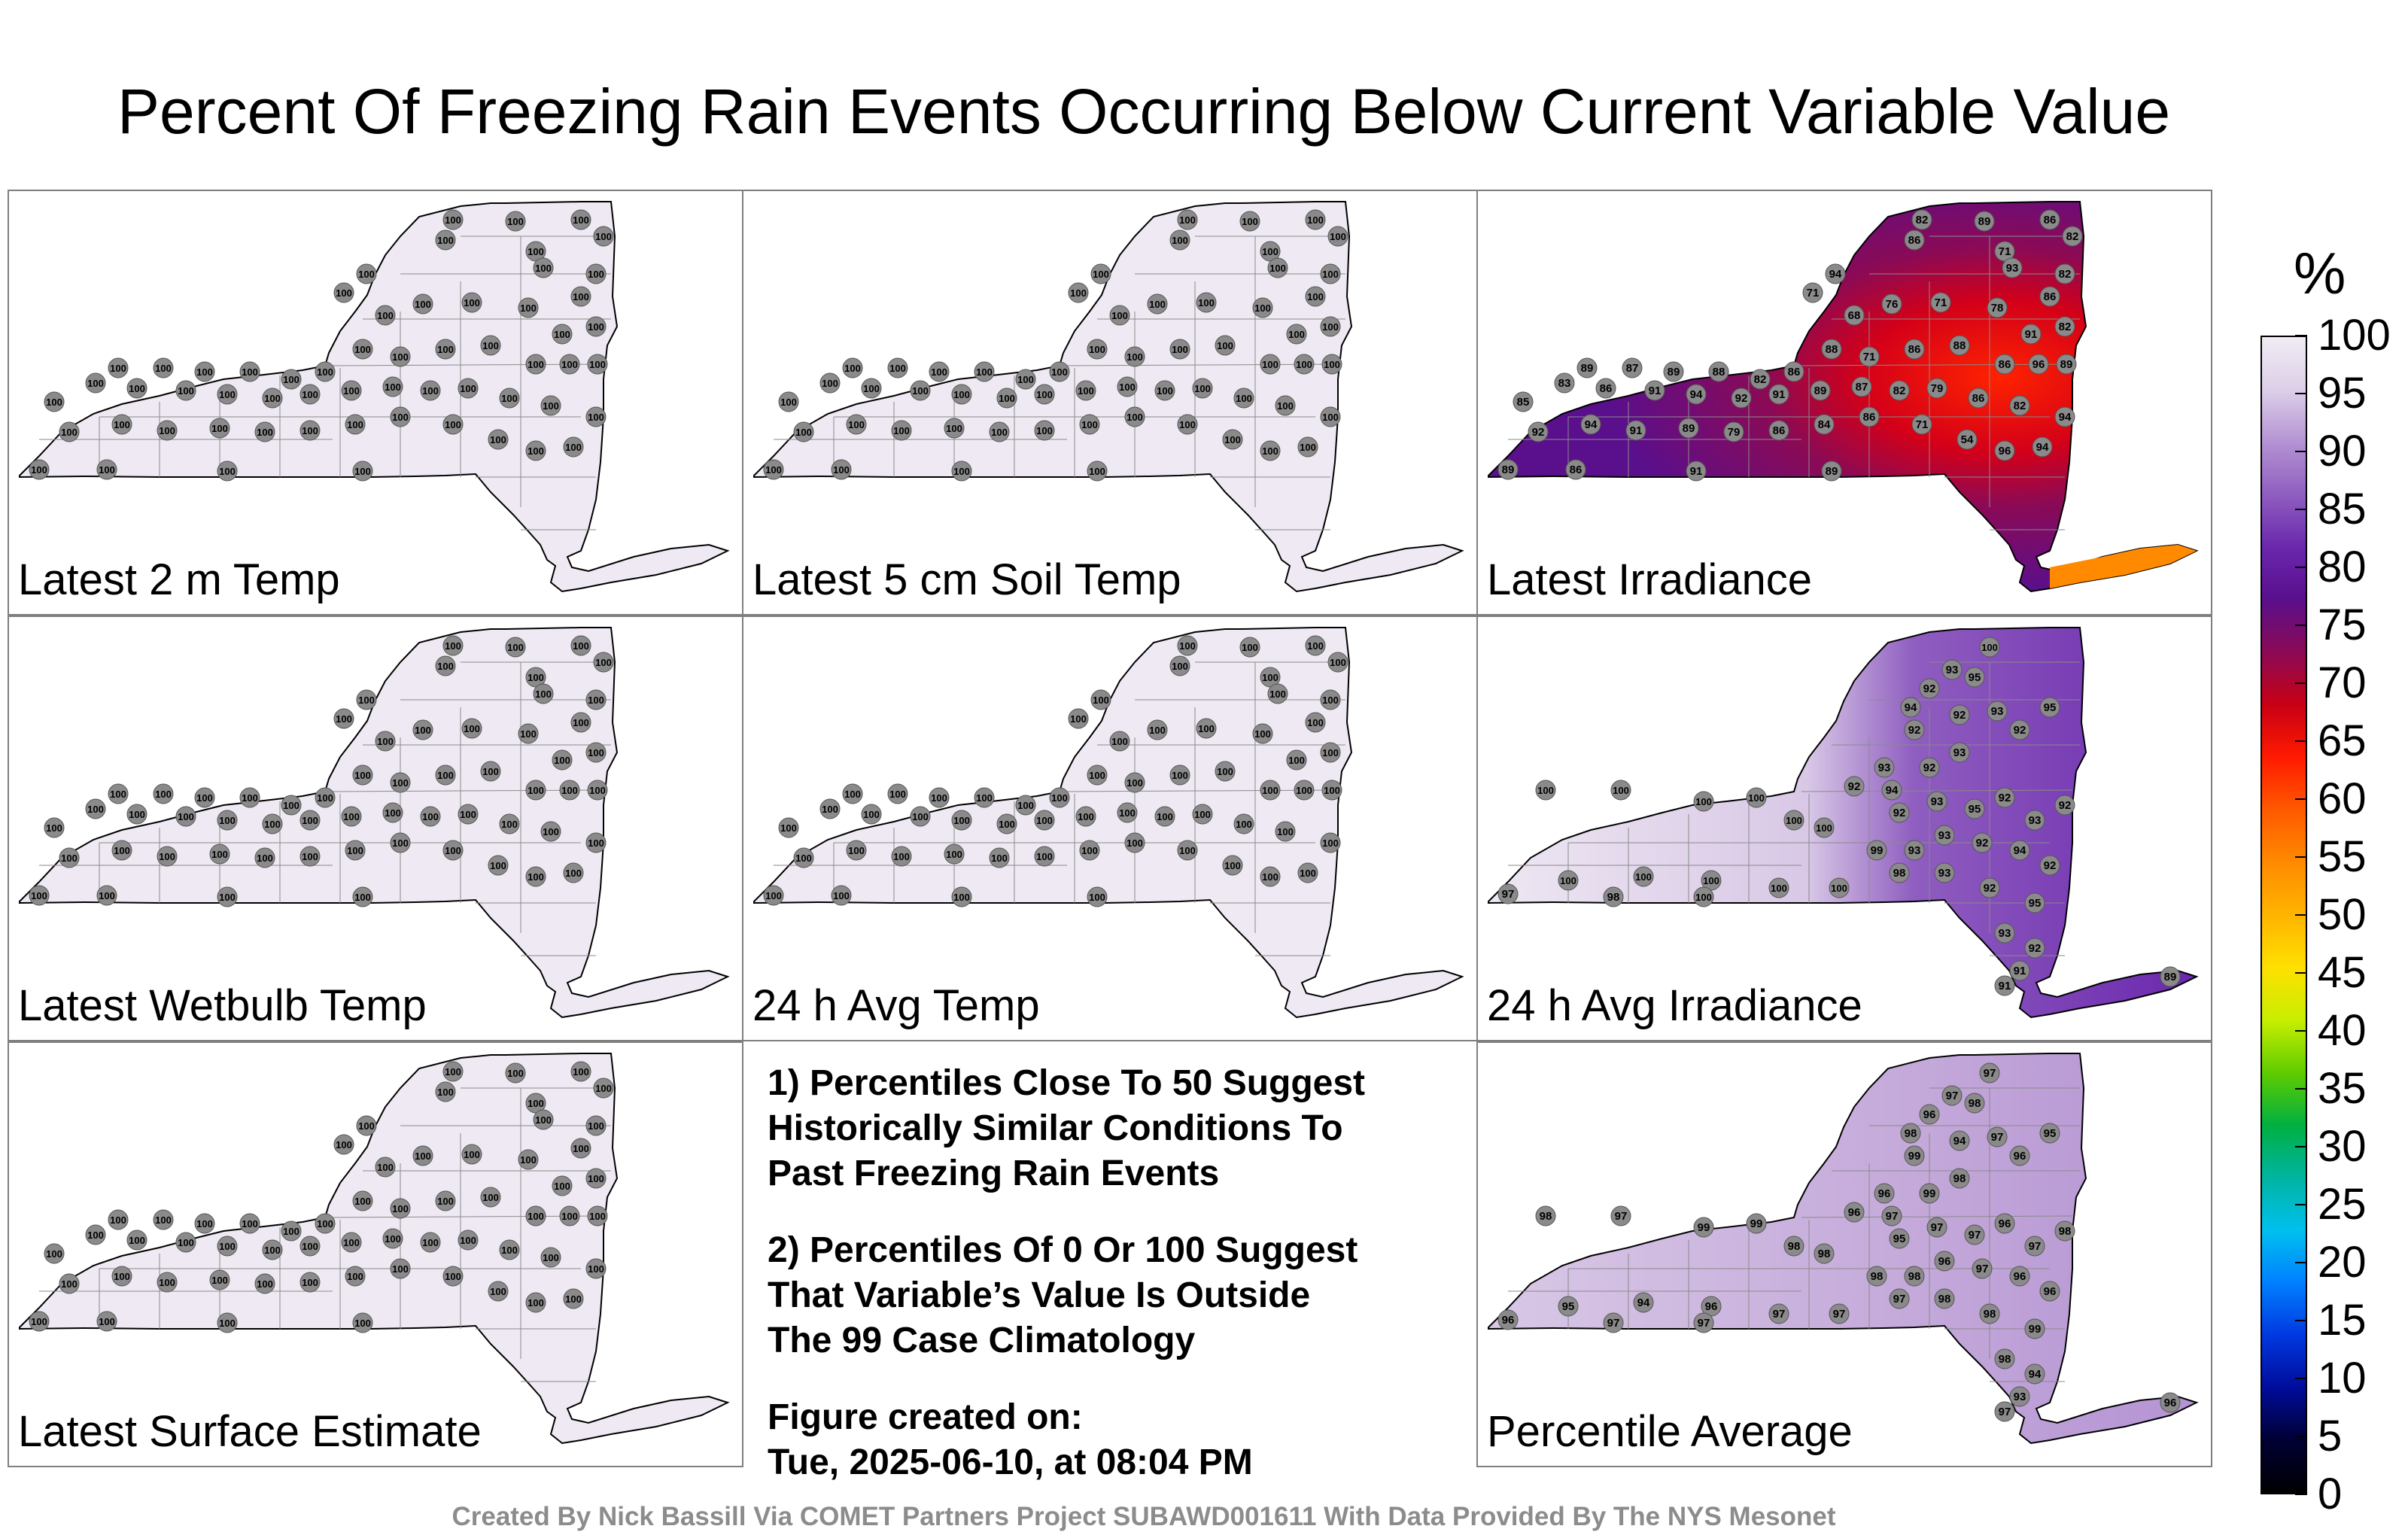 The width and height of the screenshot is (2408, 1535). What do you see at coordinates (1696, 471) in the screenshot?
I see `station-value: 91` at bounding box center [1696, 471].